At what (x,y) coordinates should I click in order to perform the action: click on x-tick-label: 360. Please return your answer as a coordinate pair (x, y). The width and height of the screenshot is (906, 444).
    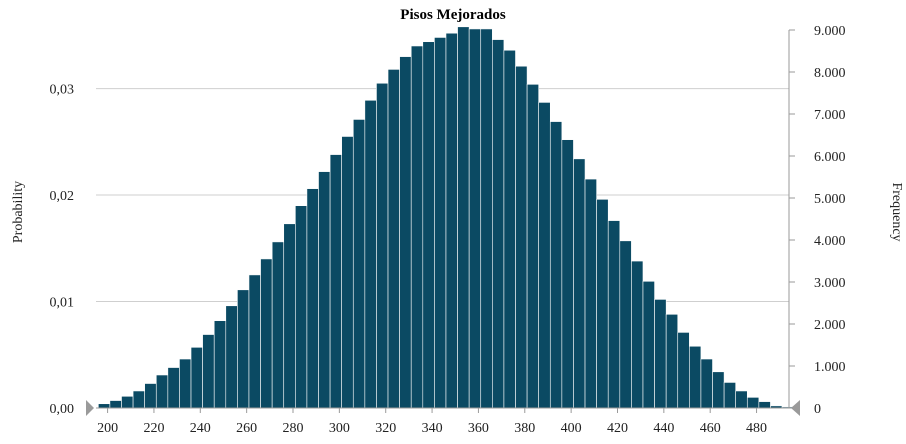
    Looking at the image, I should click on (478, 428).